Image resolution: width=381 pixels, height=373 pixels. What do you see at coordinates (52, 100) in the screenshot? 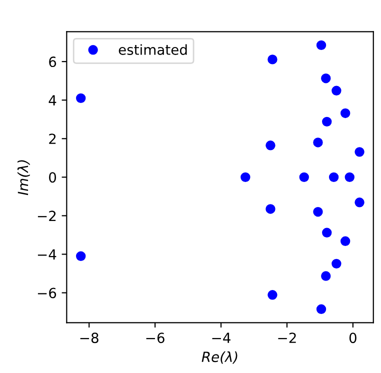
I see `y-tick-label: 4` at bounding box center [52, 100].